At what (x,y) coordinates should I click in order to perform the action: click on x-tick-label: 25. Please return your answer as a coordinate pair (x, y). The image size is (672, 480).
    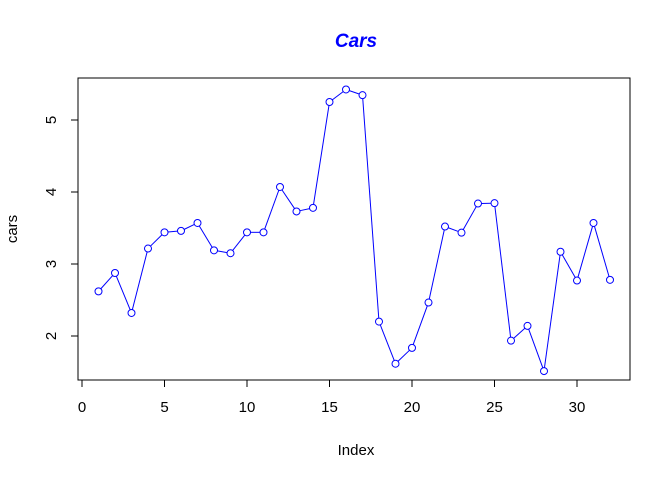
    Looking at the image, I should click on (494, 407).